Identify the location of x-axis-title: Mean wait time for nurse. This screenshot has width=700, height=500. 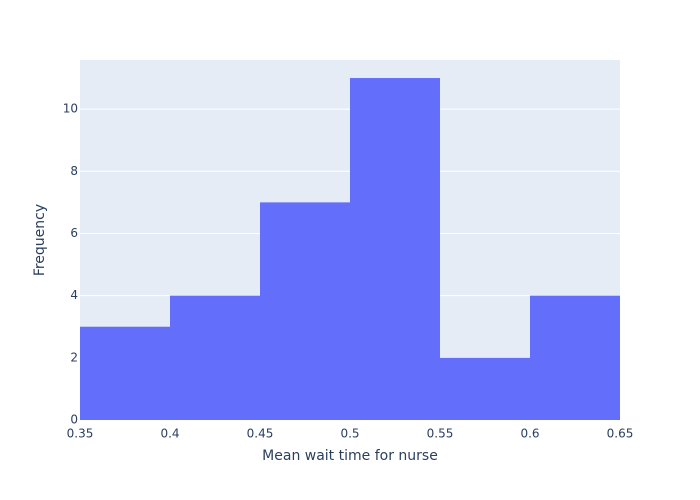
(350, 456).